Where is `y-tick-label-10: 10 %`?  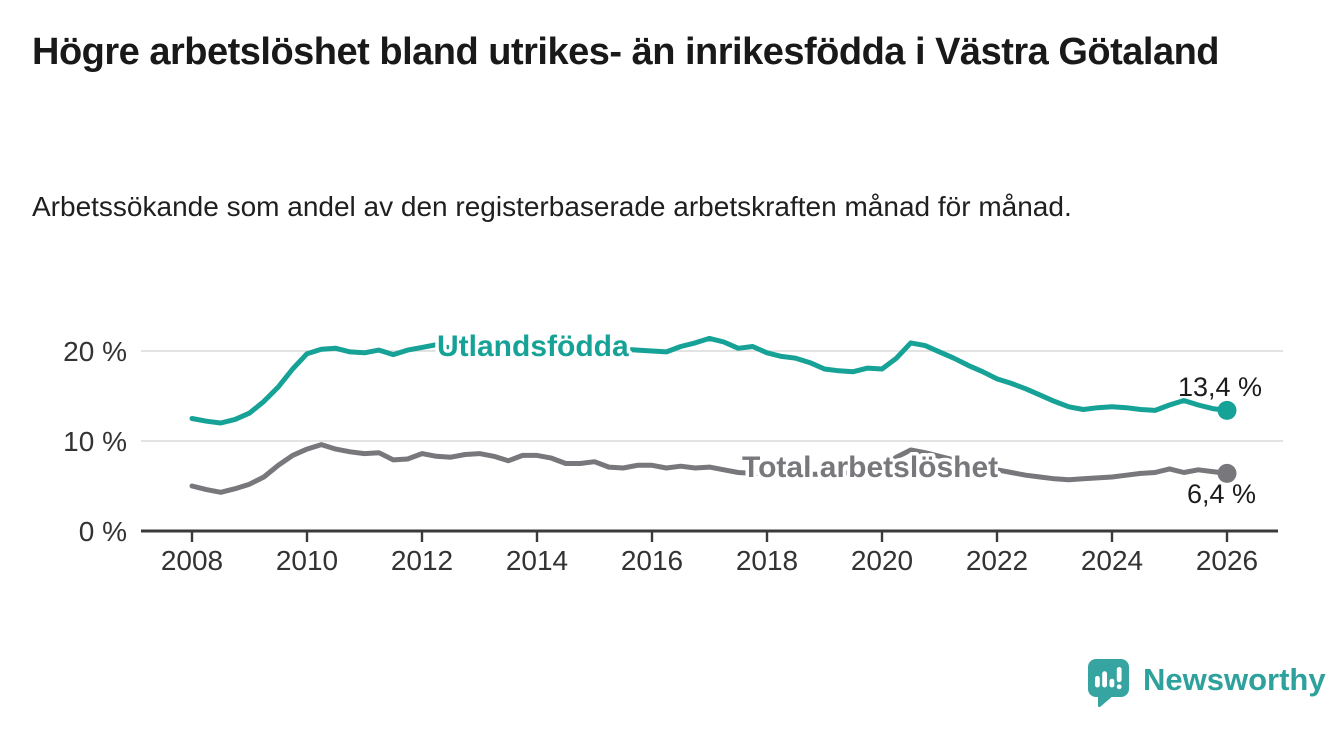 y-tick-label-10: 10 % is located at coordinates (95, 441).